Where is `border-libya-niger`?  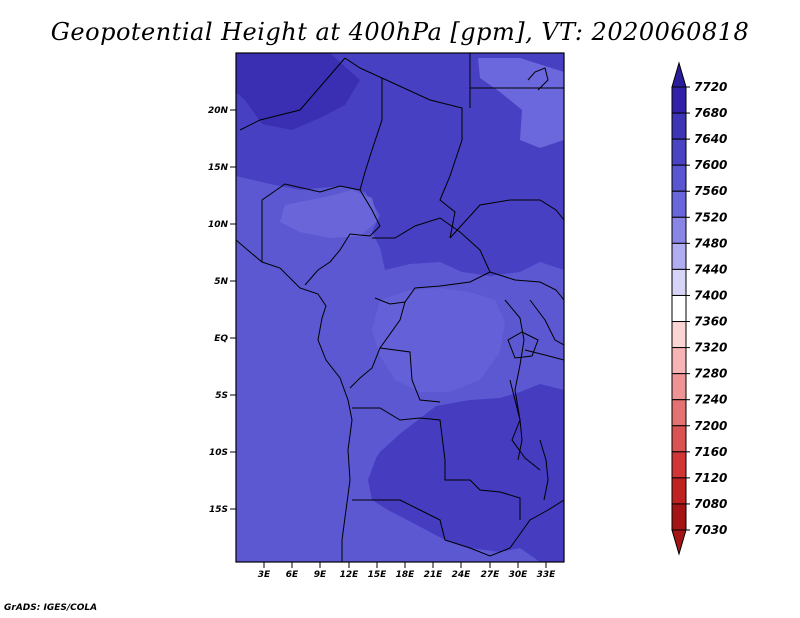 border-libya-niger is located at coordinates (292, 94).